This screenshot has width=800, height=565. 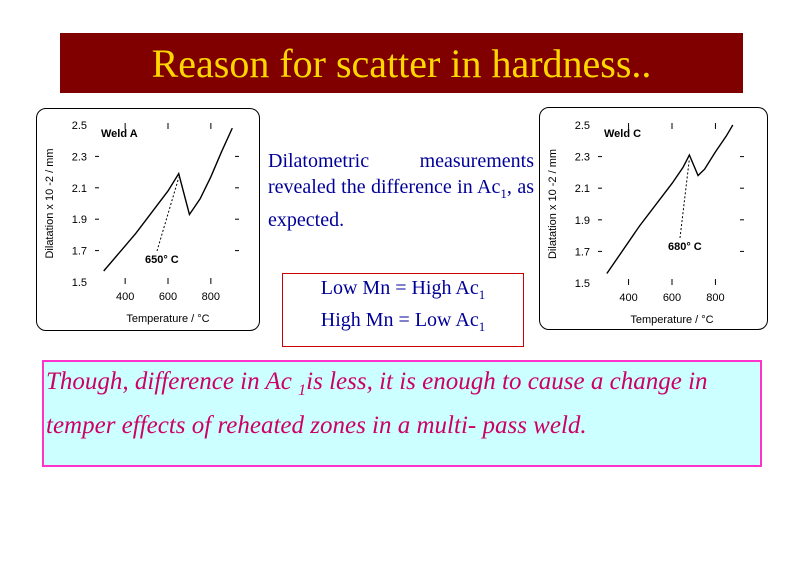 I want to click on weld-a-x-tick-label: 400, so click(x=125, y=297).